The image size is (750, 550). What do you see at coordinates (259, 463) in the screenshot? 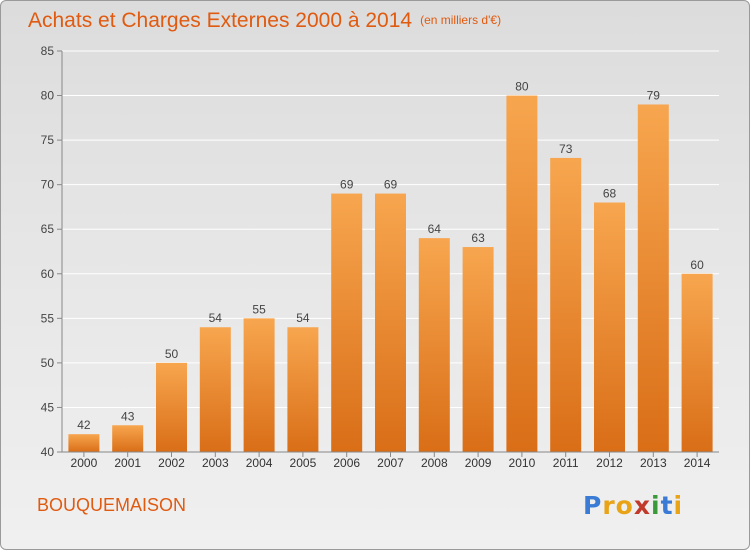
I see `x-tick-label: 2004` at bounding box center [259, 463].